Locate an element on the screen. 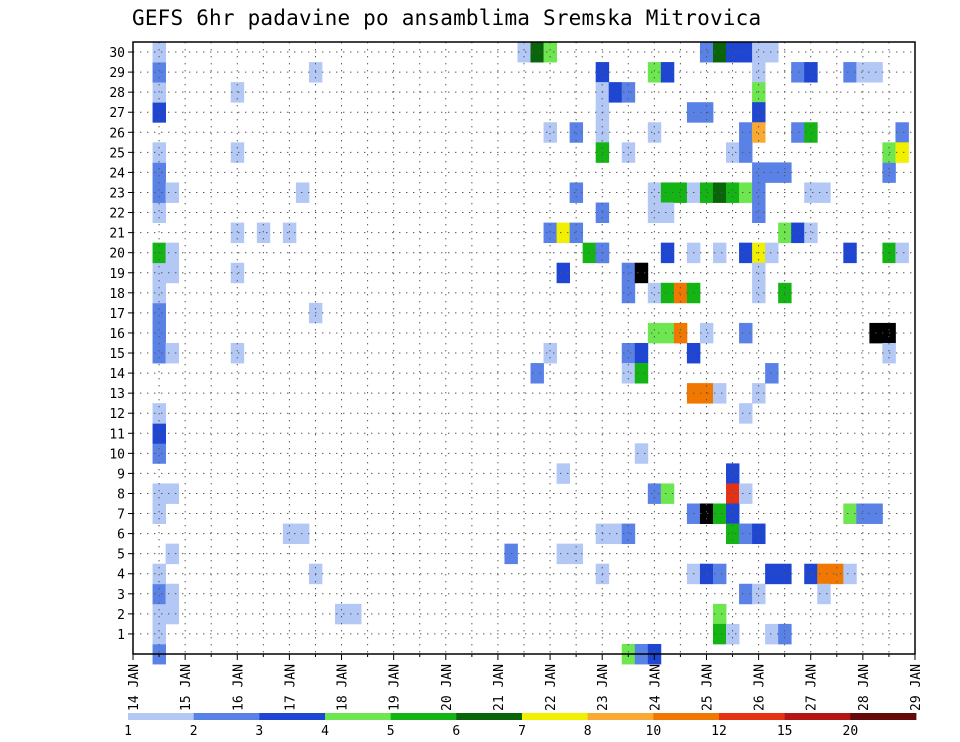 This screenshot has width=960, height=742. x-tick-label: 23 JAN is located at coordinates (603, 687).